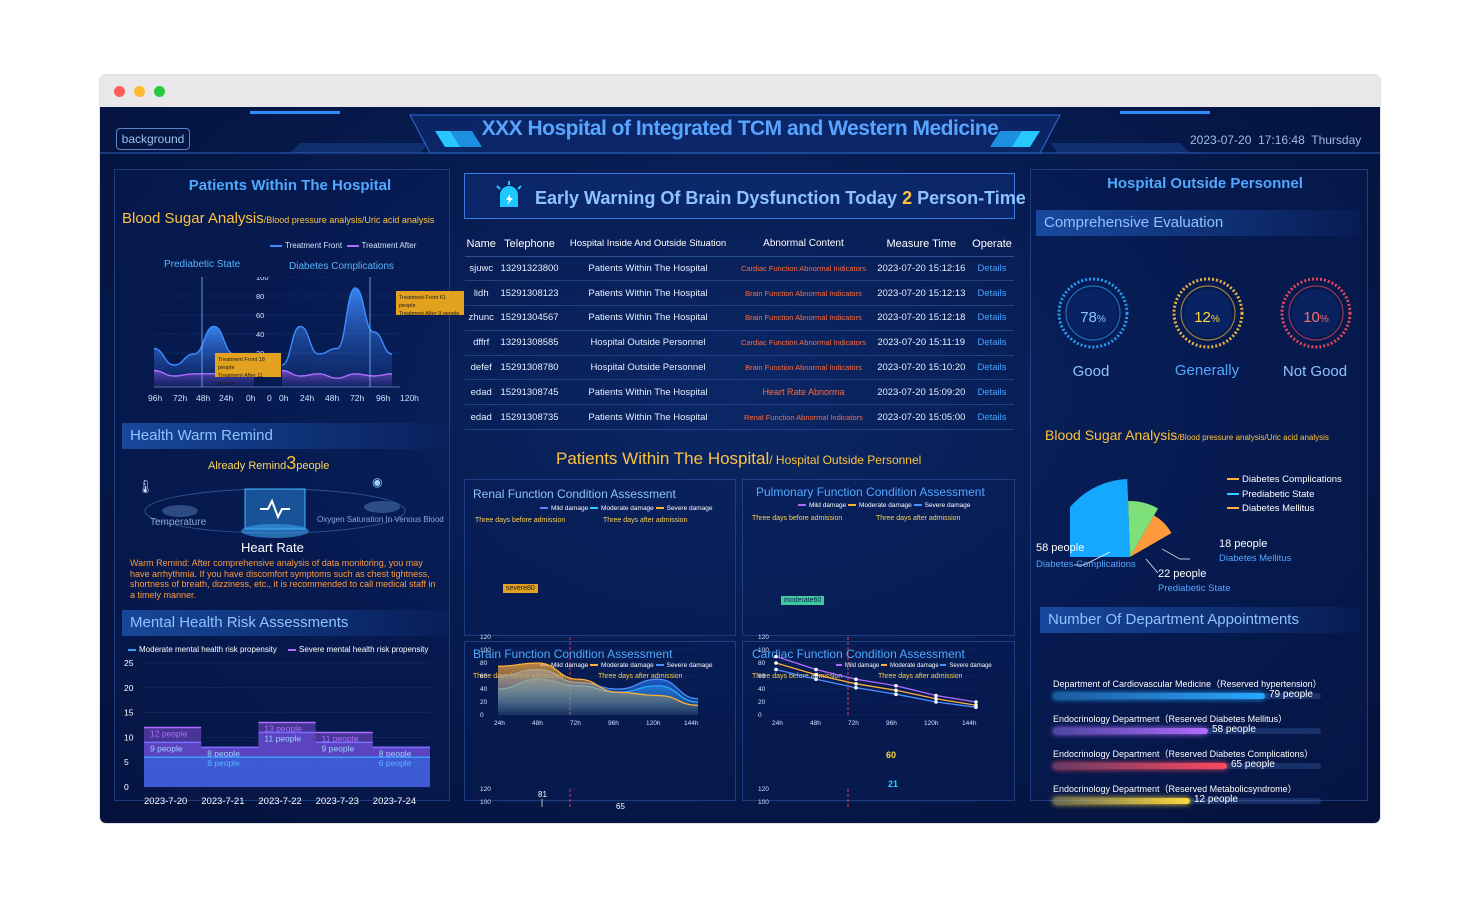  Describe the element at coordinates (485, 802) in the screenshot. I see `y-tick-label: 100` at that location.